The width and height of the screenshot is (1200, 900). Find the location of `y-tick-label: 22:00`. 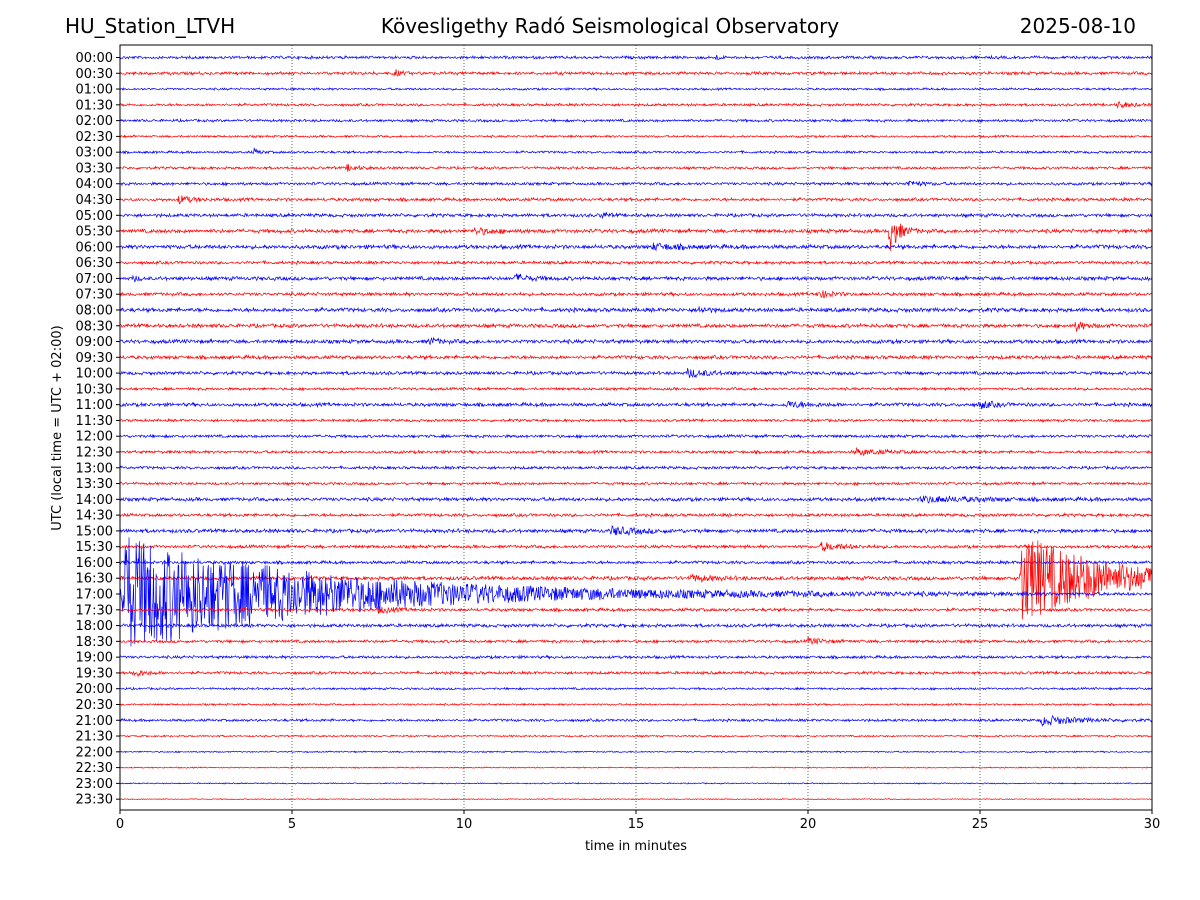

y-tick-label: 22:00 is located at coordinates (94, 752).